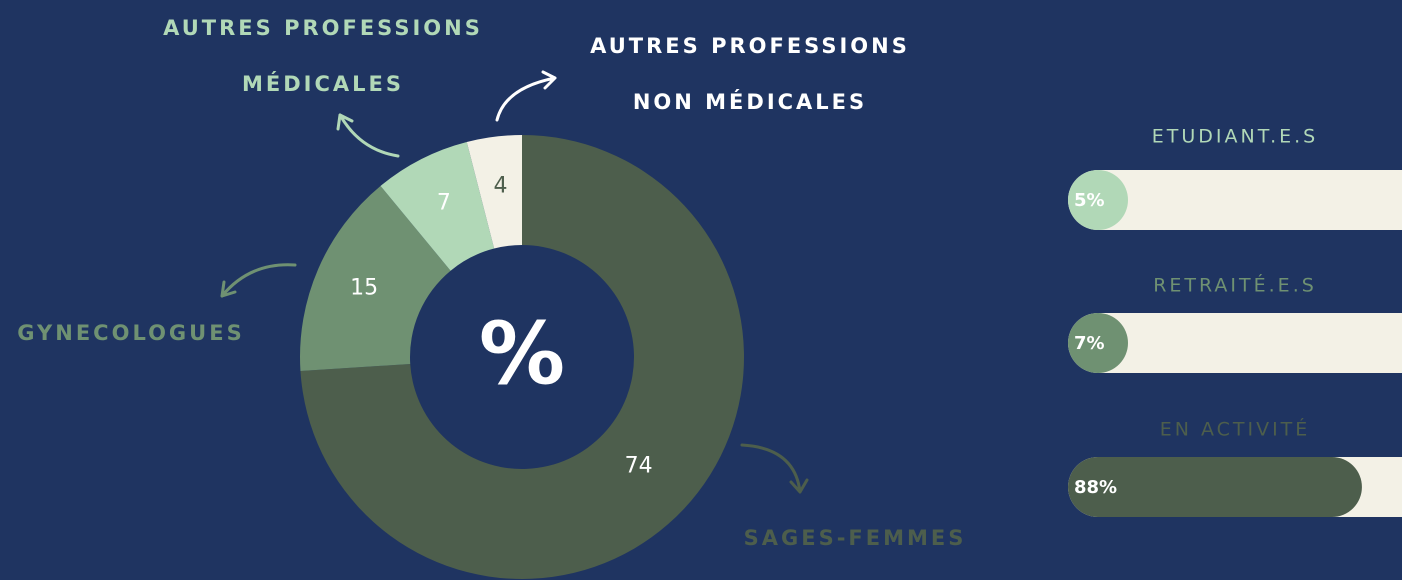 Image resolution: width=1402 pixels, height=580 pixels. Describe the element at coordinates (444, 203) in the screenshot. I see `data-label: 7` at that location.